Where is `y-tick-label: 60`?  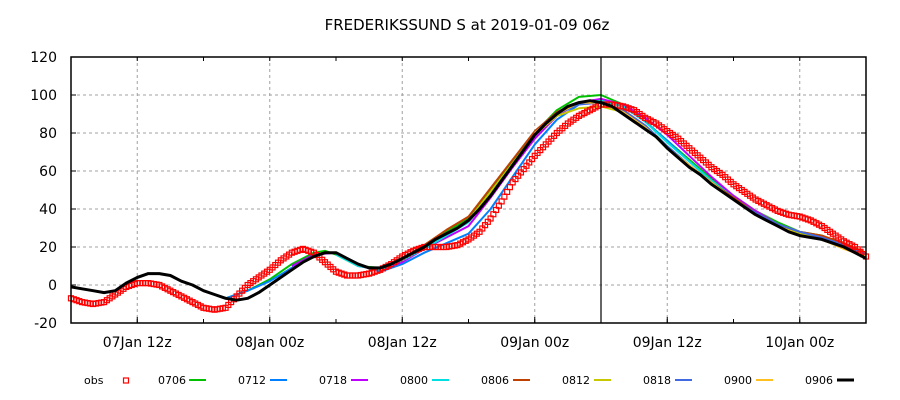
y-tick-label: 60 is located at coordinates (48, 172).